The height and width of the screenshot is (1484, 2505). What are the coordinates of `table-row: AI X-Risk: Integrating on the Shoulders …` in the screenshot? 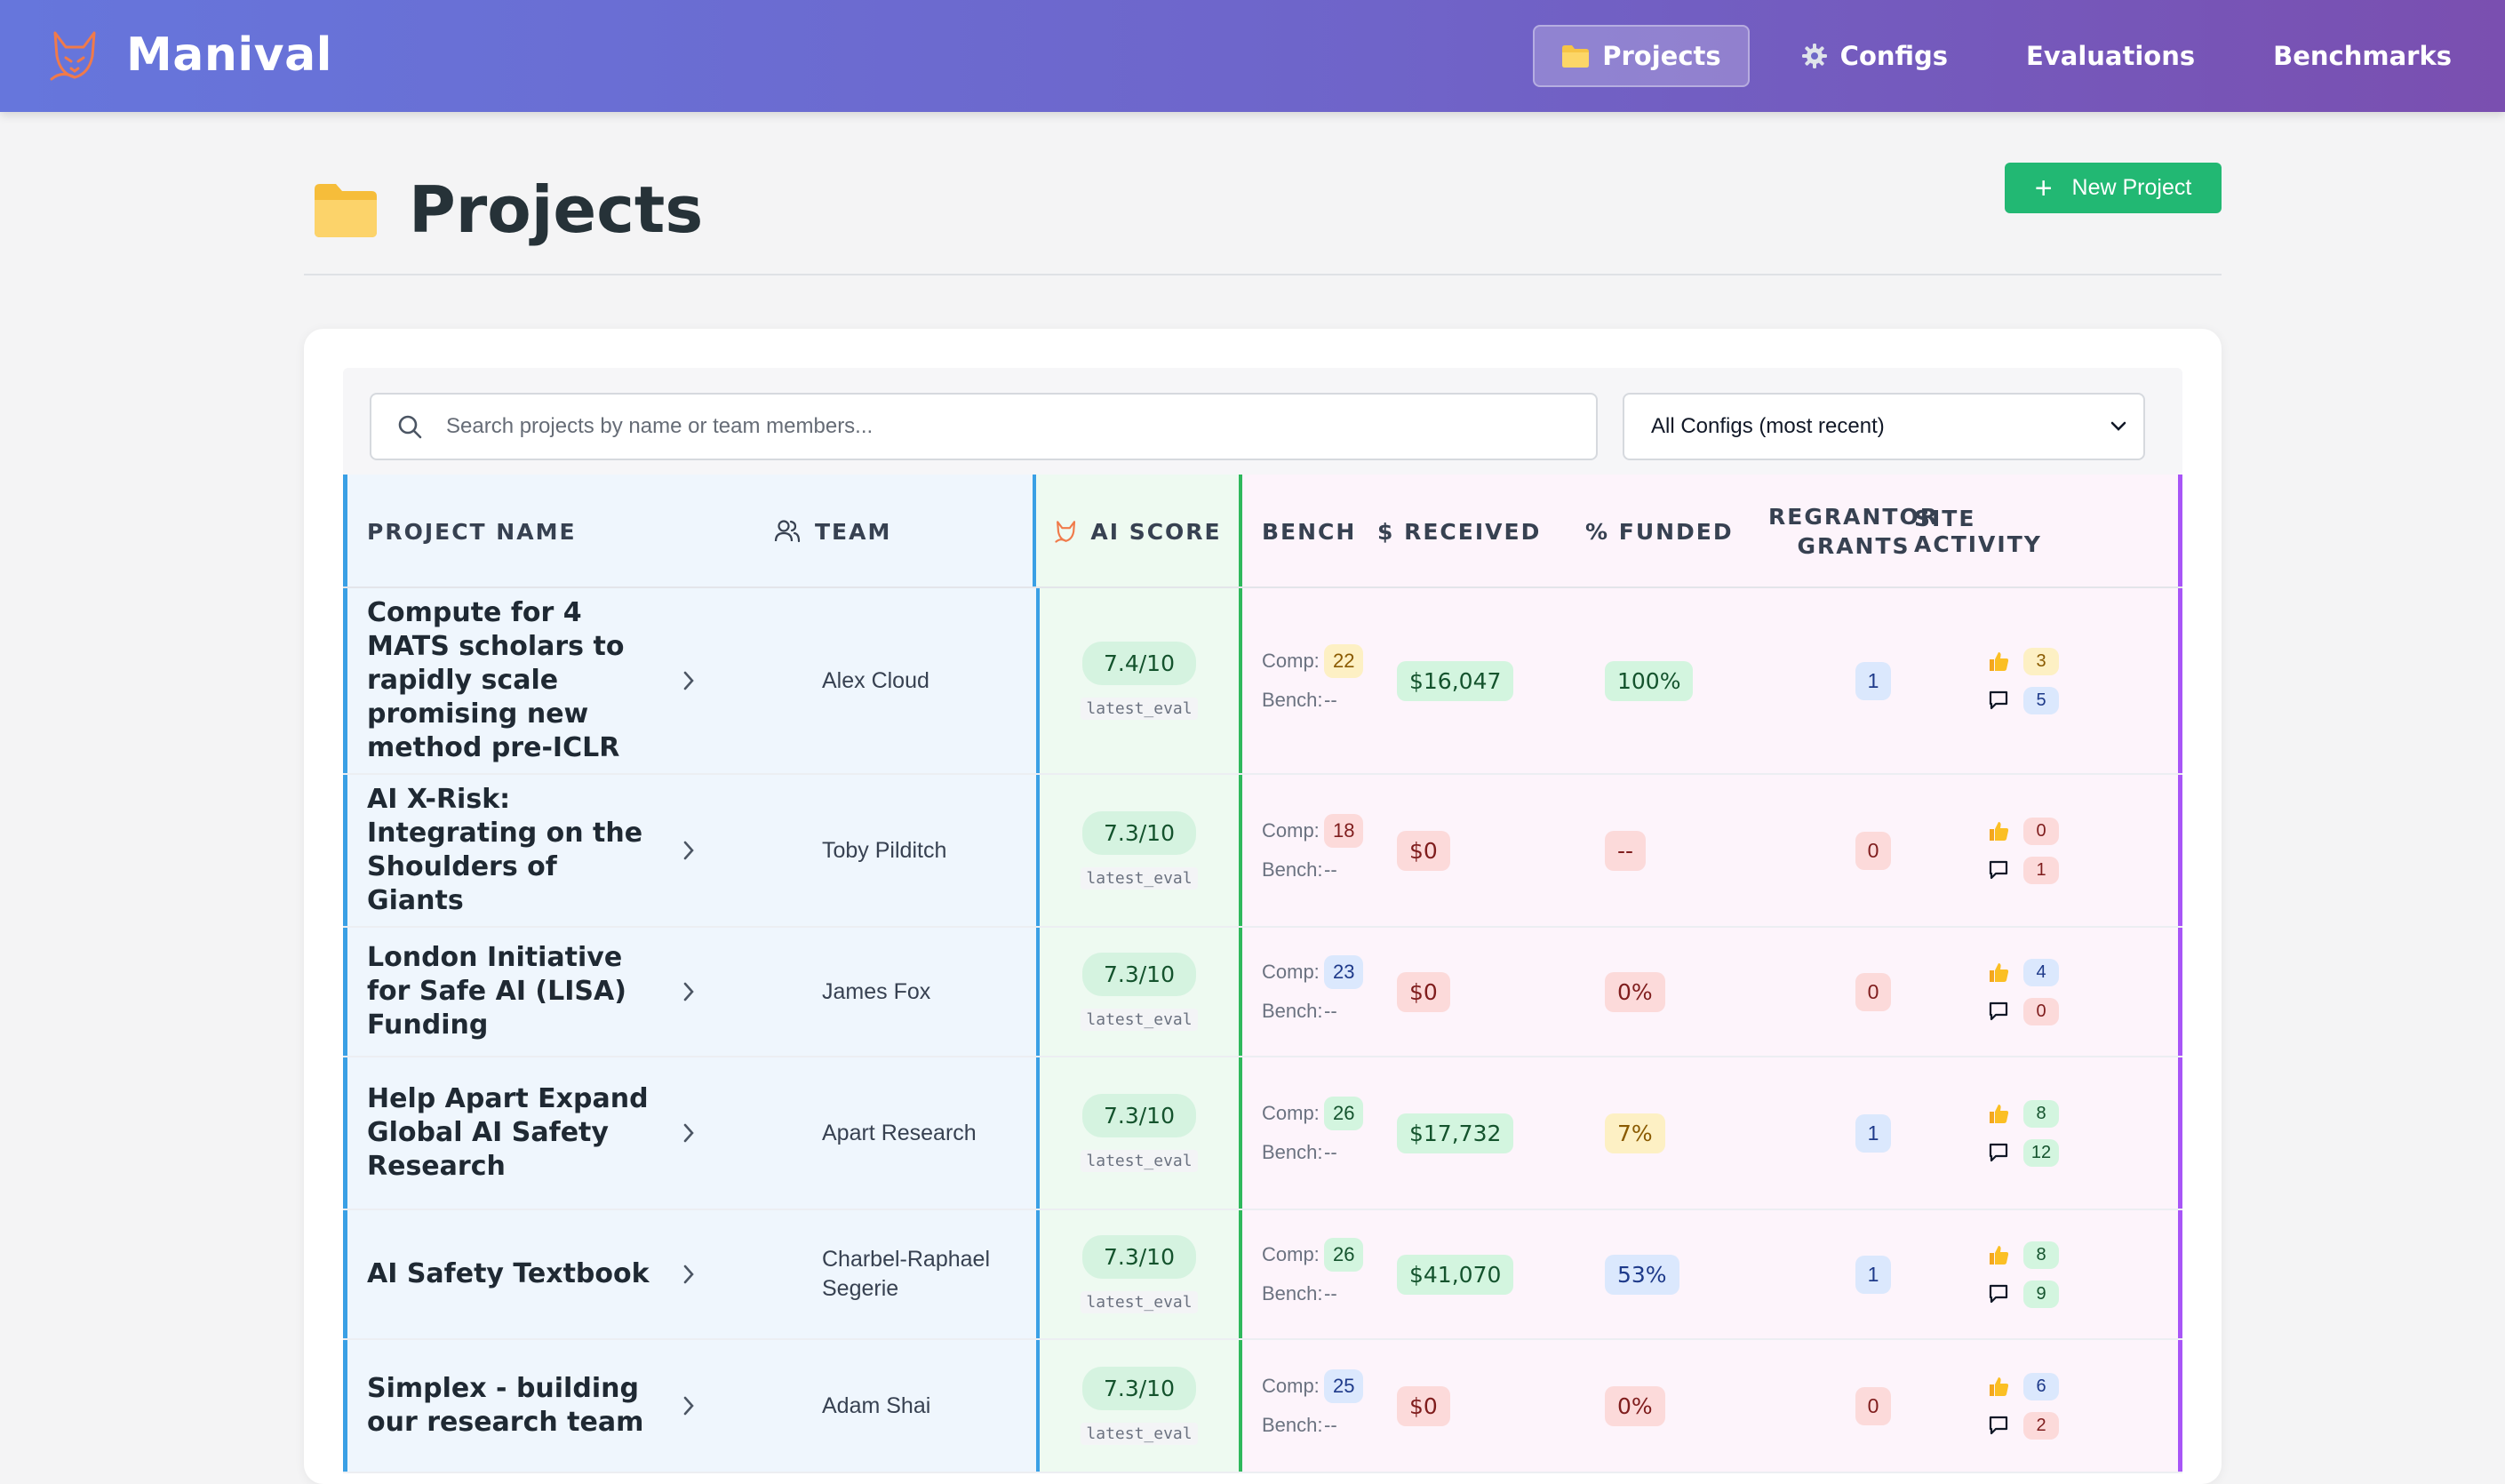 It's located at (1262, 851).